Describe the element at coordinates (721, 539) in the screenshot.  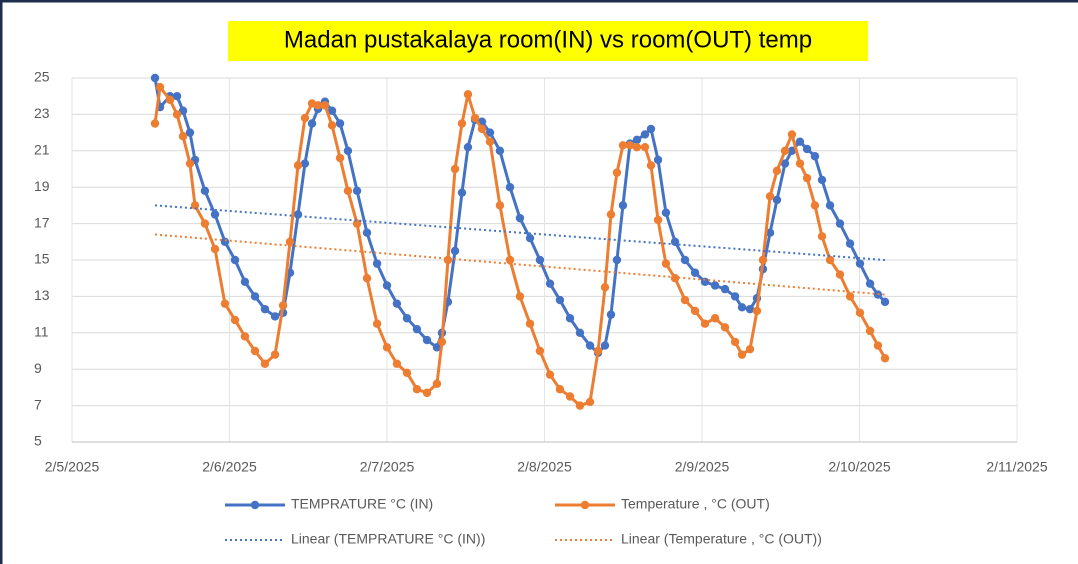
I see `legend-label: Linear (Temperature , °C (OUT))` at that location.